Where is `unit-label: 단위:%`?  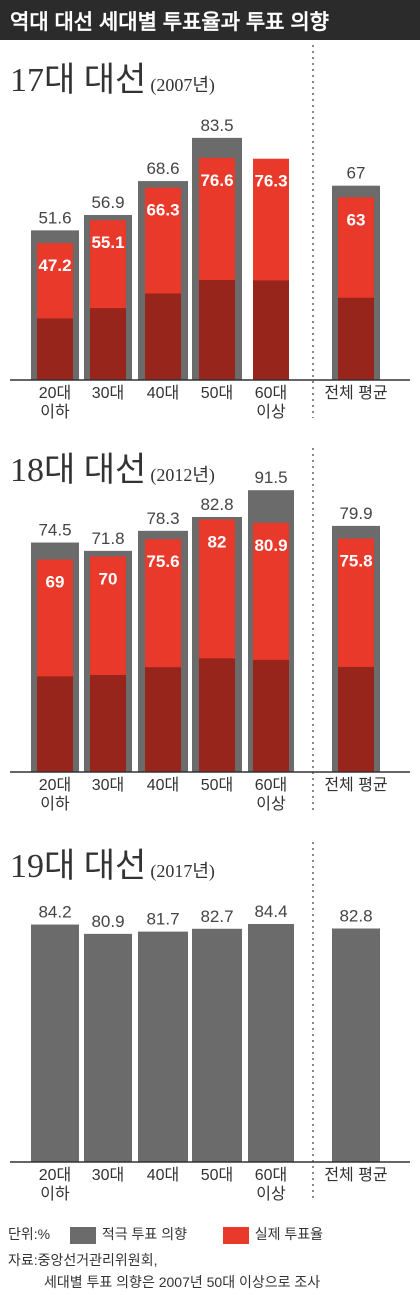
unit-label: 단위:% is located at coordinates (29, 1234).